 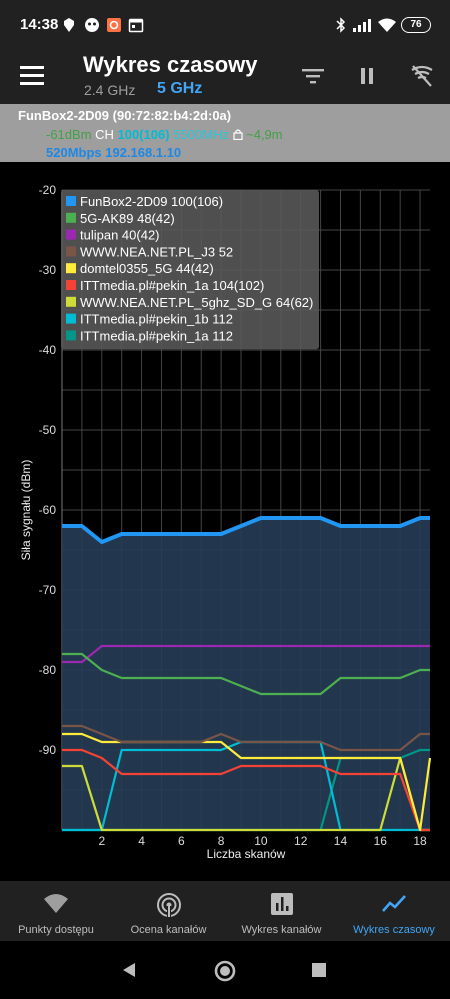 I want to click on legend-label: FunBox2-2D09 100(106), so click(x=151, y=201).